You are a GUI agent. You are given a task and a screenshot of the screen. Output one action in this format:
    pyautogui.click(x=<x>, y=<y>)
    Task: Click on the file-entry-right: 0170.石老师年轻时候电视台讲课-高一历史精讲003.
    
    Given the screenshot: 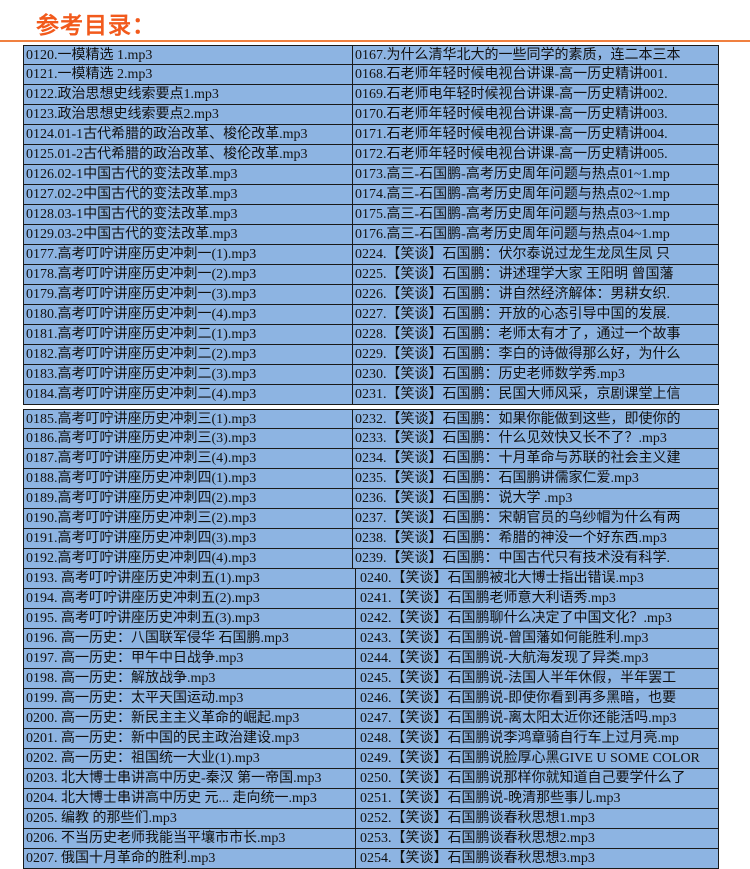 What is the action you would take?
    pyautogui.click(x=536, y=115)
    